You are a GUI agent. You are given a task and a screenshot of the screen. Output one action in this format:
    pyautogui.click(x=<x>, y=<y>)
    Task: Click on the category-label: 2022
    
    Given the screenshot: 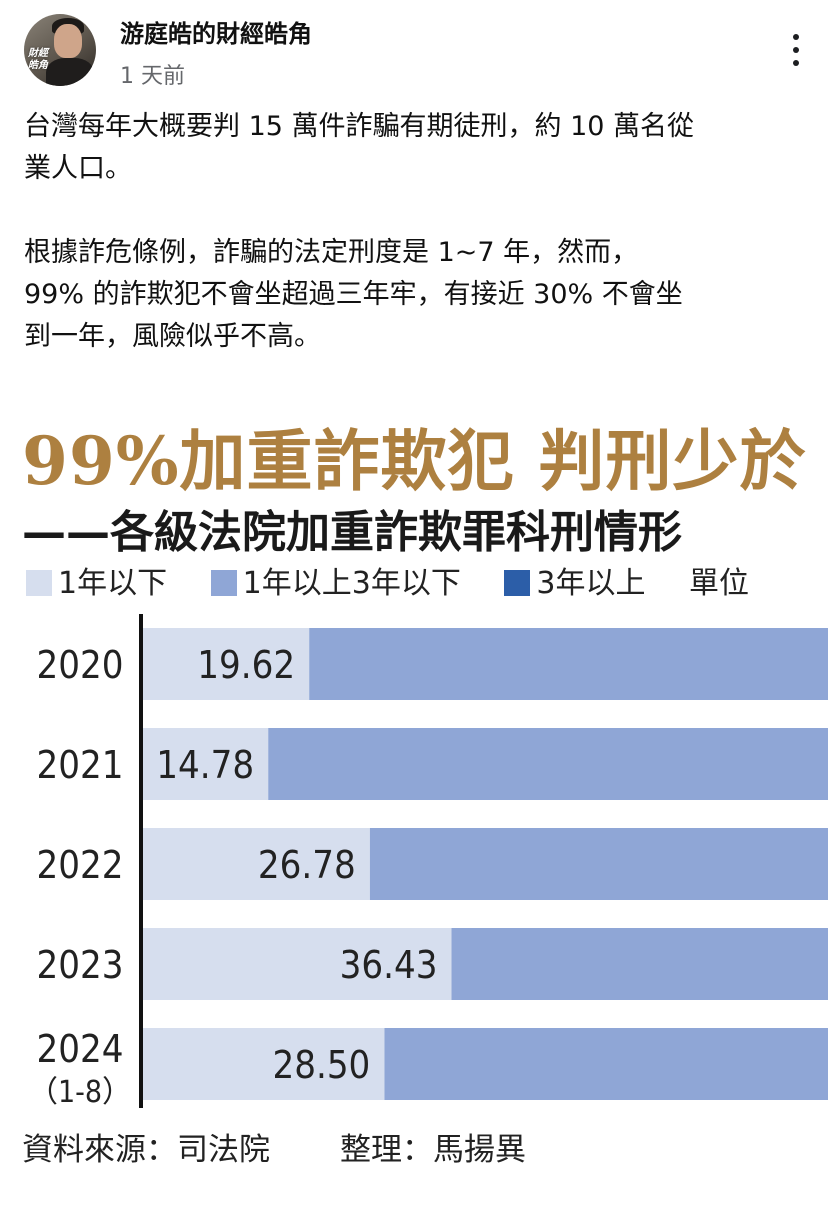 What is the action you would take?
    pyautogui.click(x=80, y=865)
    